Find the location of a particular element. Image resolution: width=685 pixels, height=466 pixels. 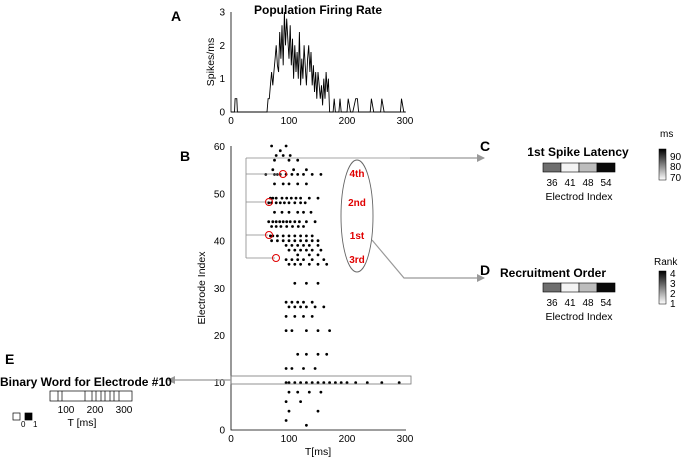

panel-d-xlabel: Electrod Index is located at coordinates (579, 317).